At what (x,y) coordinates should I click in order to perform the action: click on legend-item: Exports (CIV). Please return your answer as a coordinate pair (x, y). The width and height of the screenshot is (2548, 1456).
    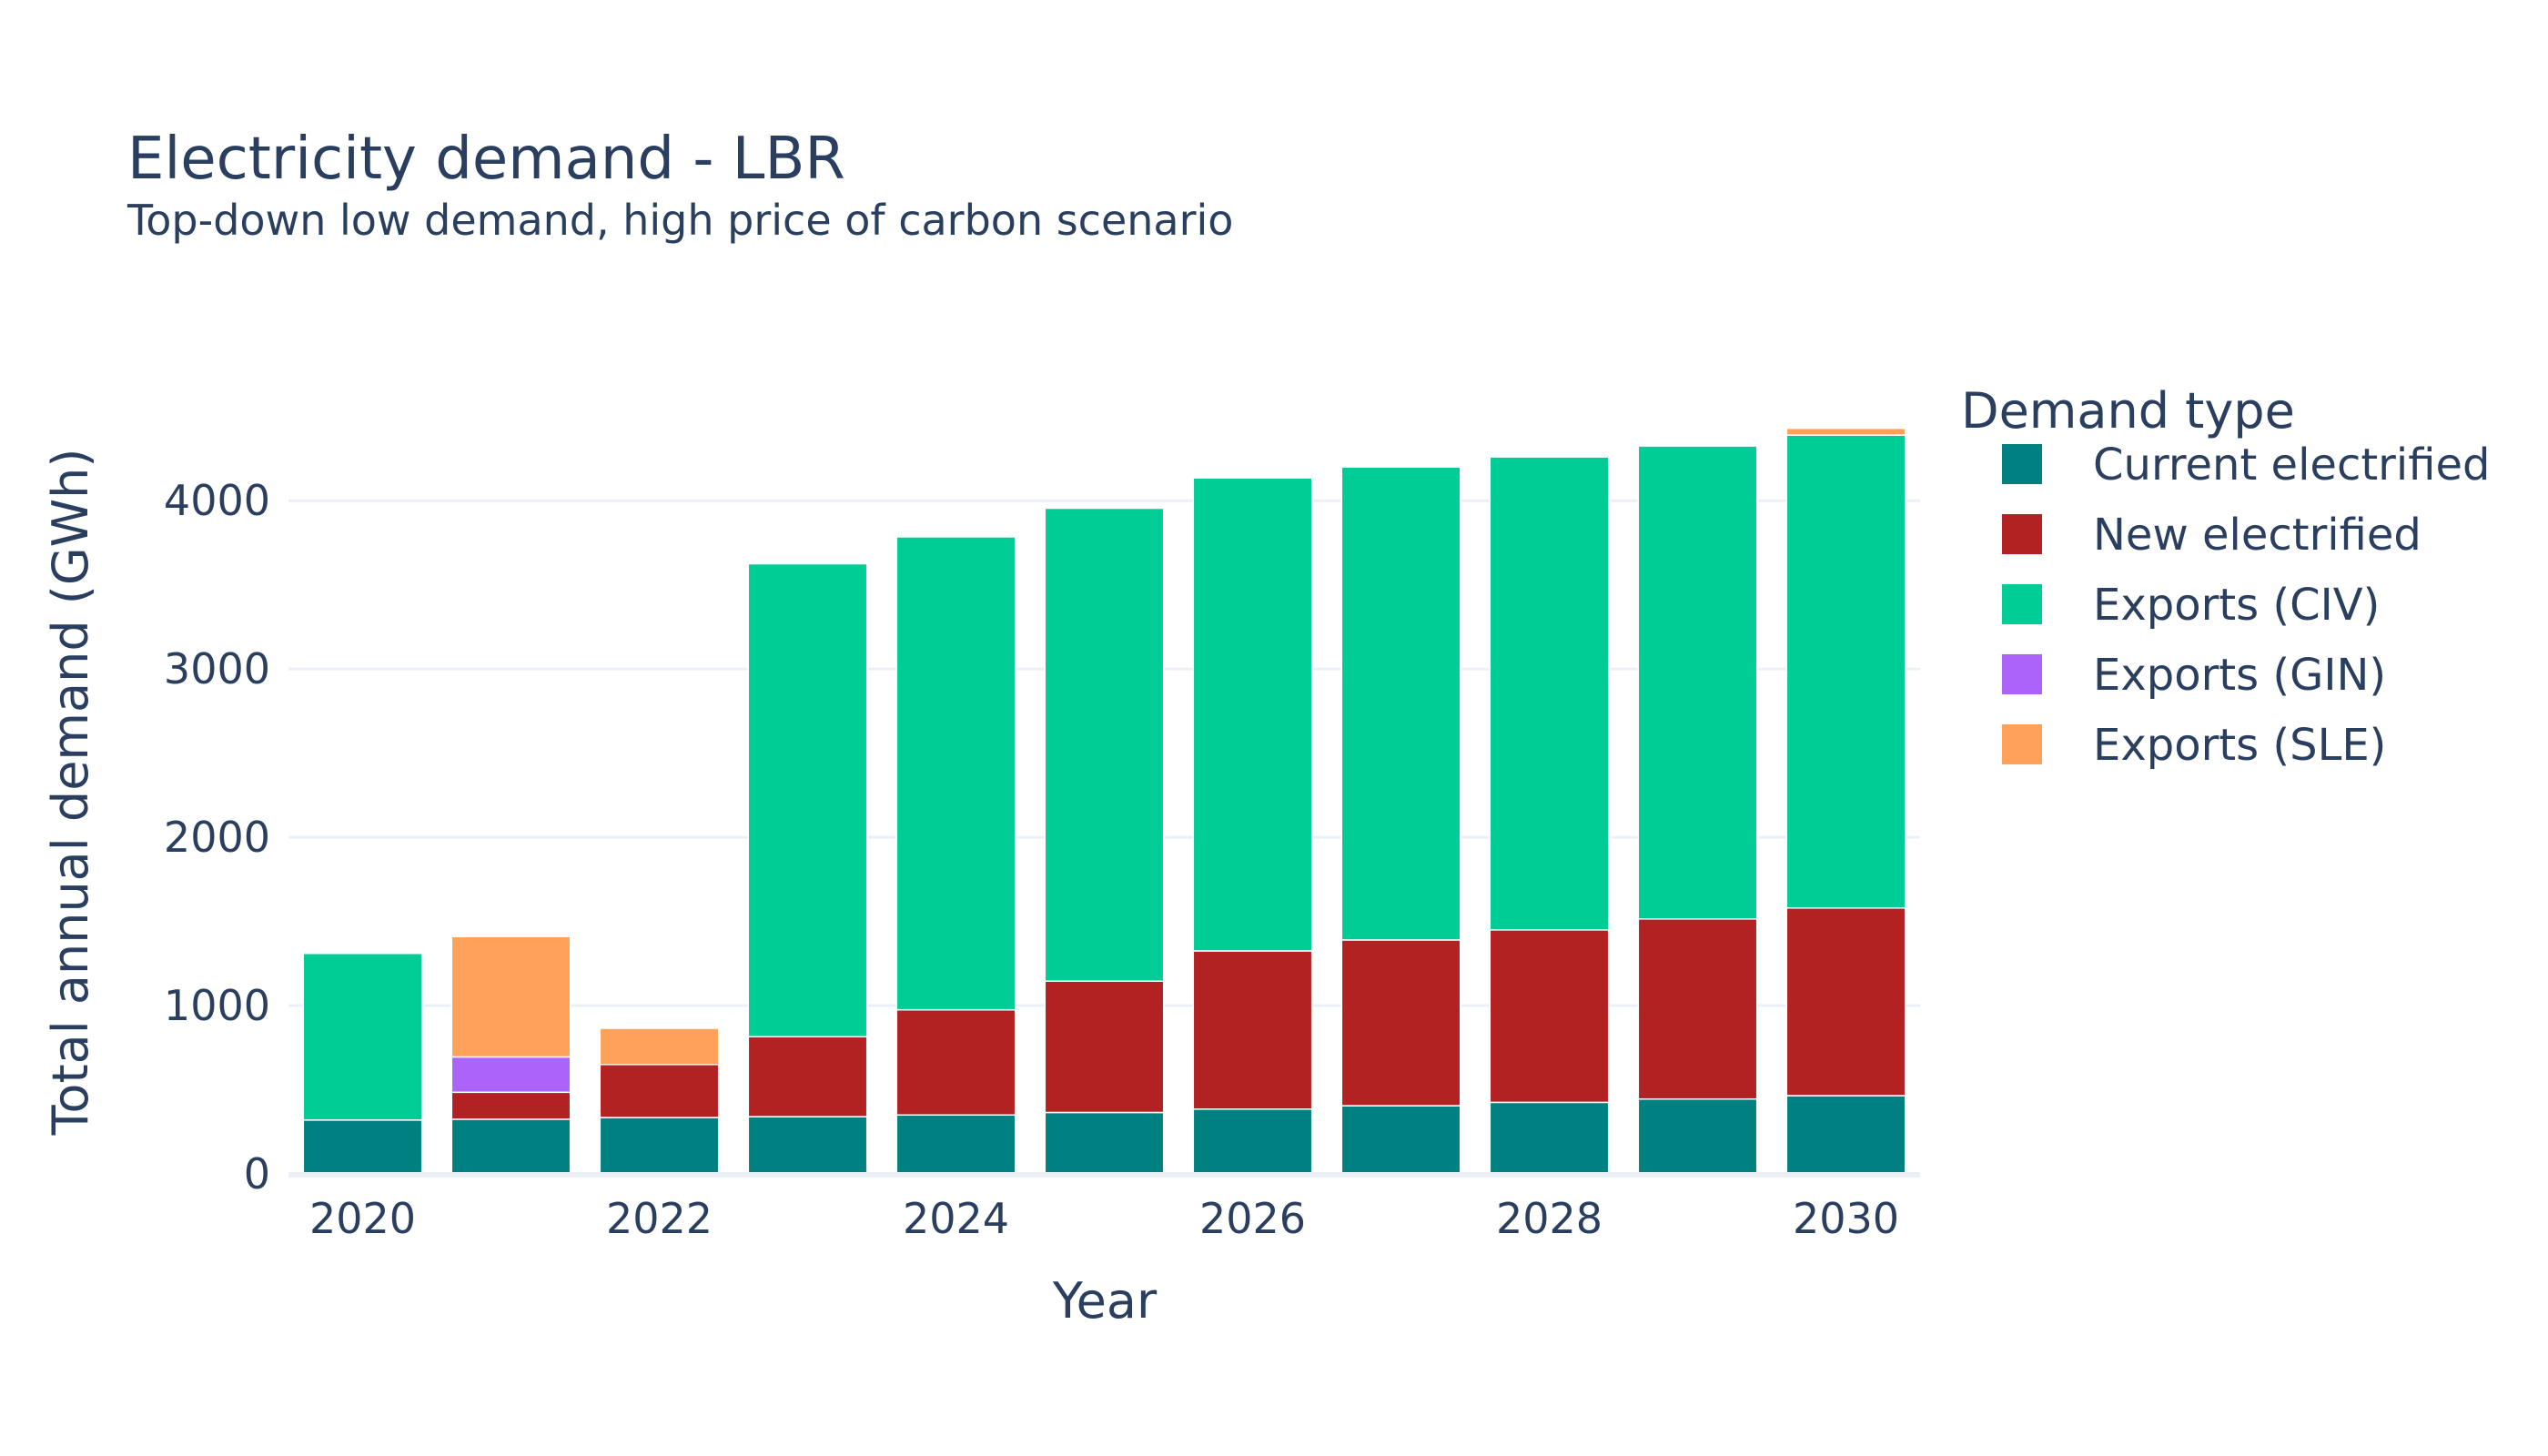
    Looking at the image, I should click on (2191, 606).